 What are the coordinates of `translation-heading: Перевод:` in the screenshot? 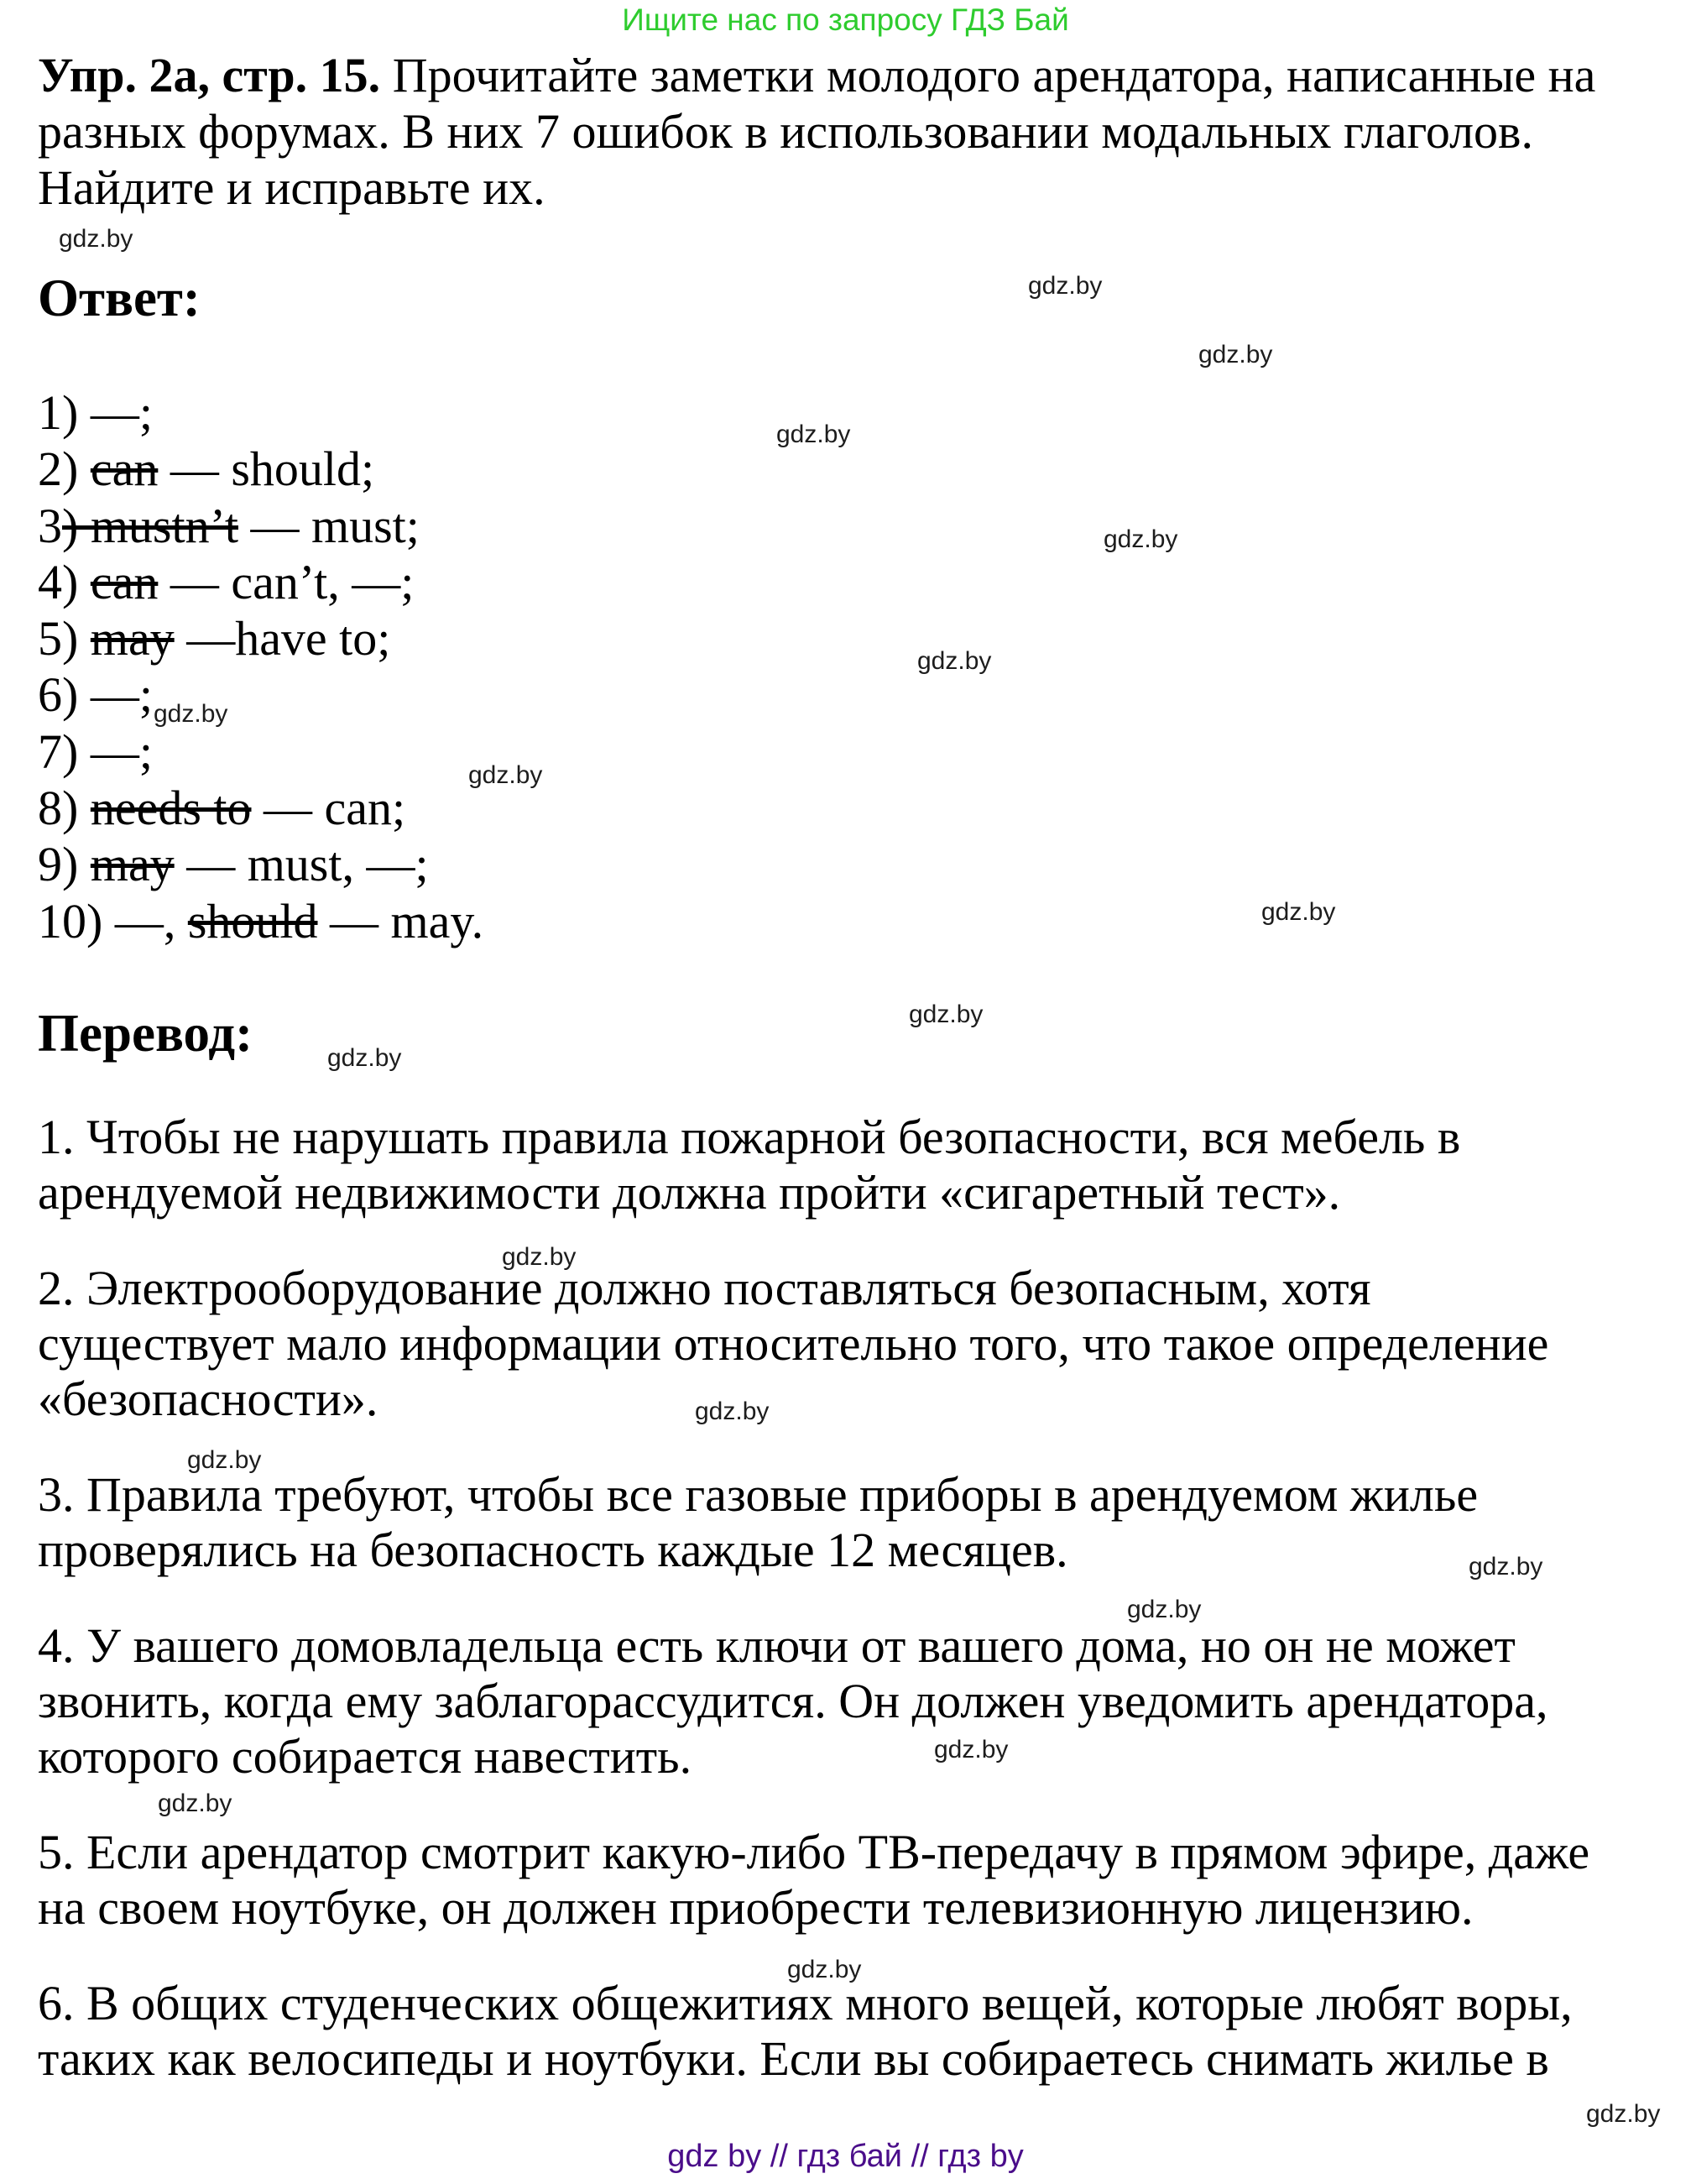 It's located at (145, 1033).